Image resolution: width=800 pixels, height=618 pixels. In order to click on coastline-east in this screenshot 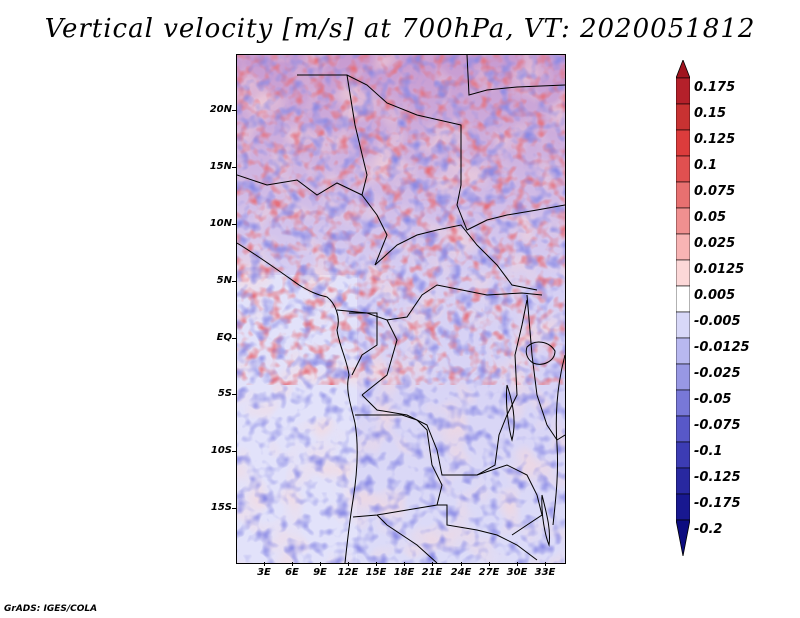, I will do `click(558, 440)`.